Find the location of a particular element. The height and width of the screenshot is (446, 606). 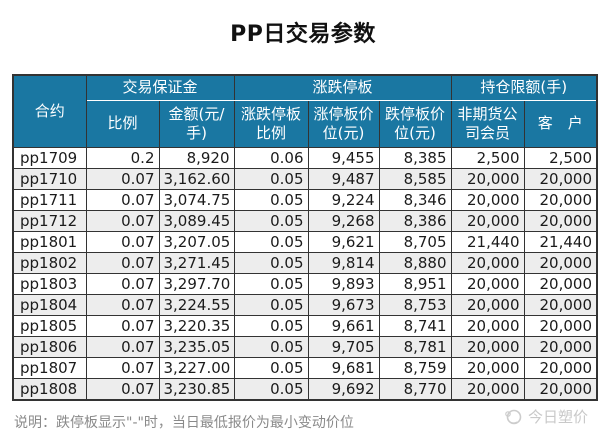

value-cell: 0.06 is located at coordinates (271, 158).